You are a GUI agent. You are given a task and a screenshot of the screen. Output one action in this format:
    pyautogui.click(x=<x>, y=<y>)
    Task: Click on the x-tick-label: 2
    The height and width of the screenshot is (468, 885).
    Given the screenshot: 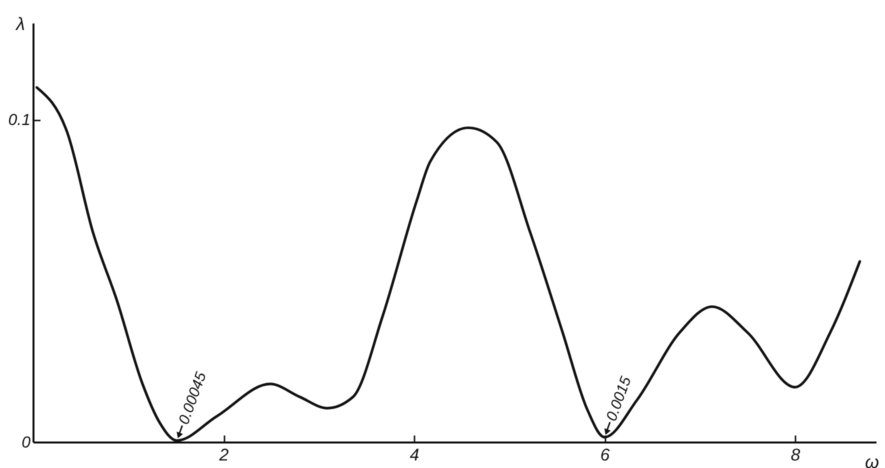 What is the action you would take?
    pyautogui.click(x=224, y=455)
    